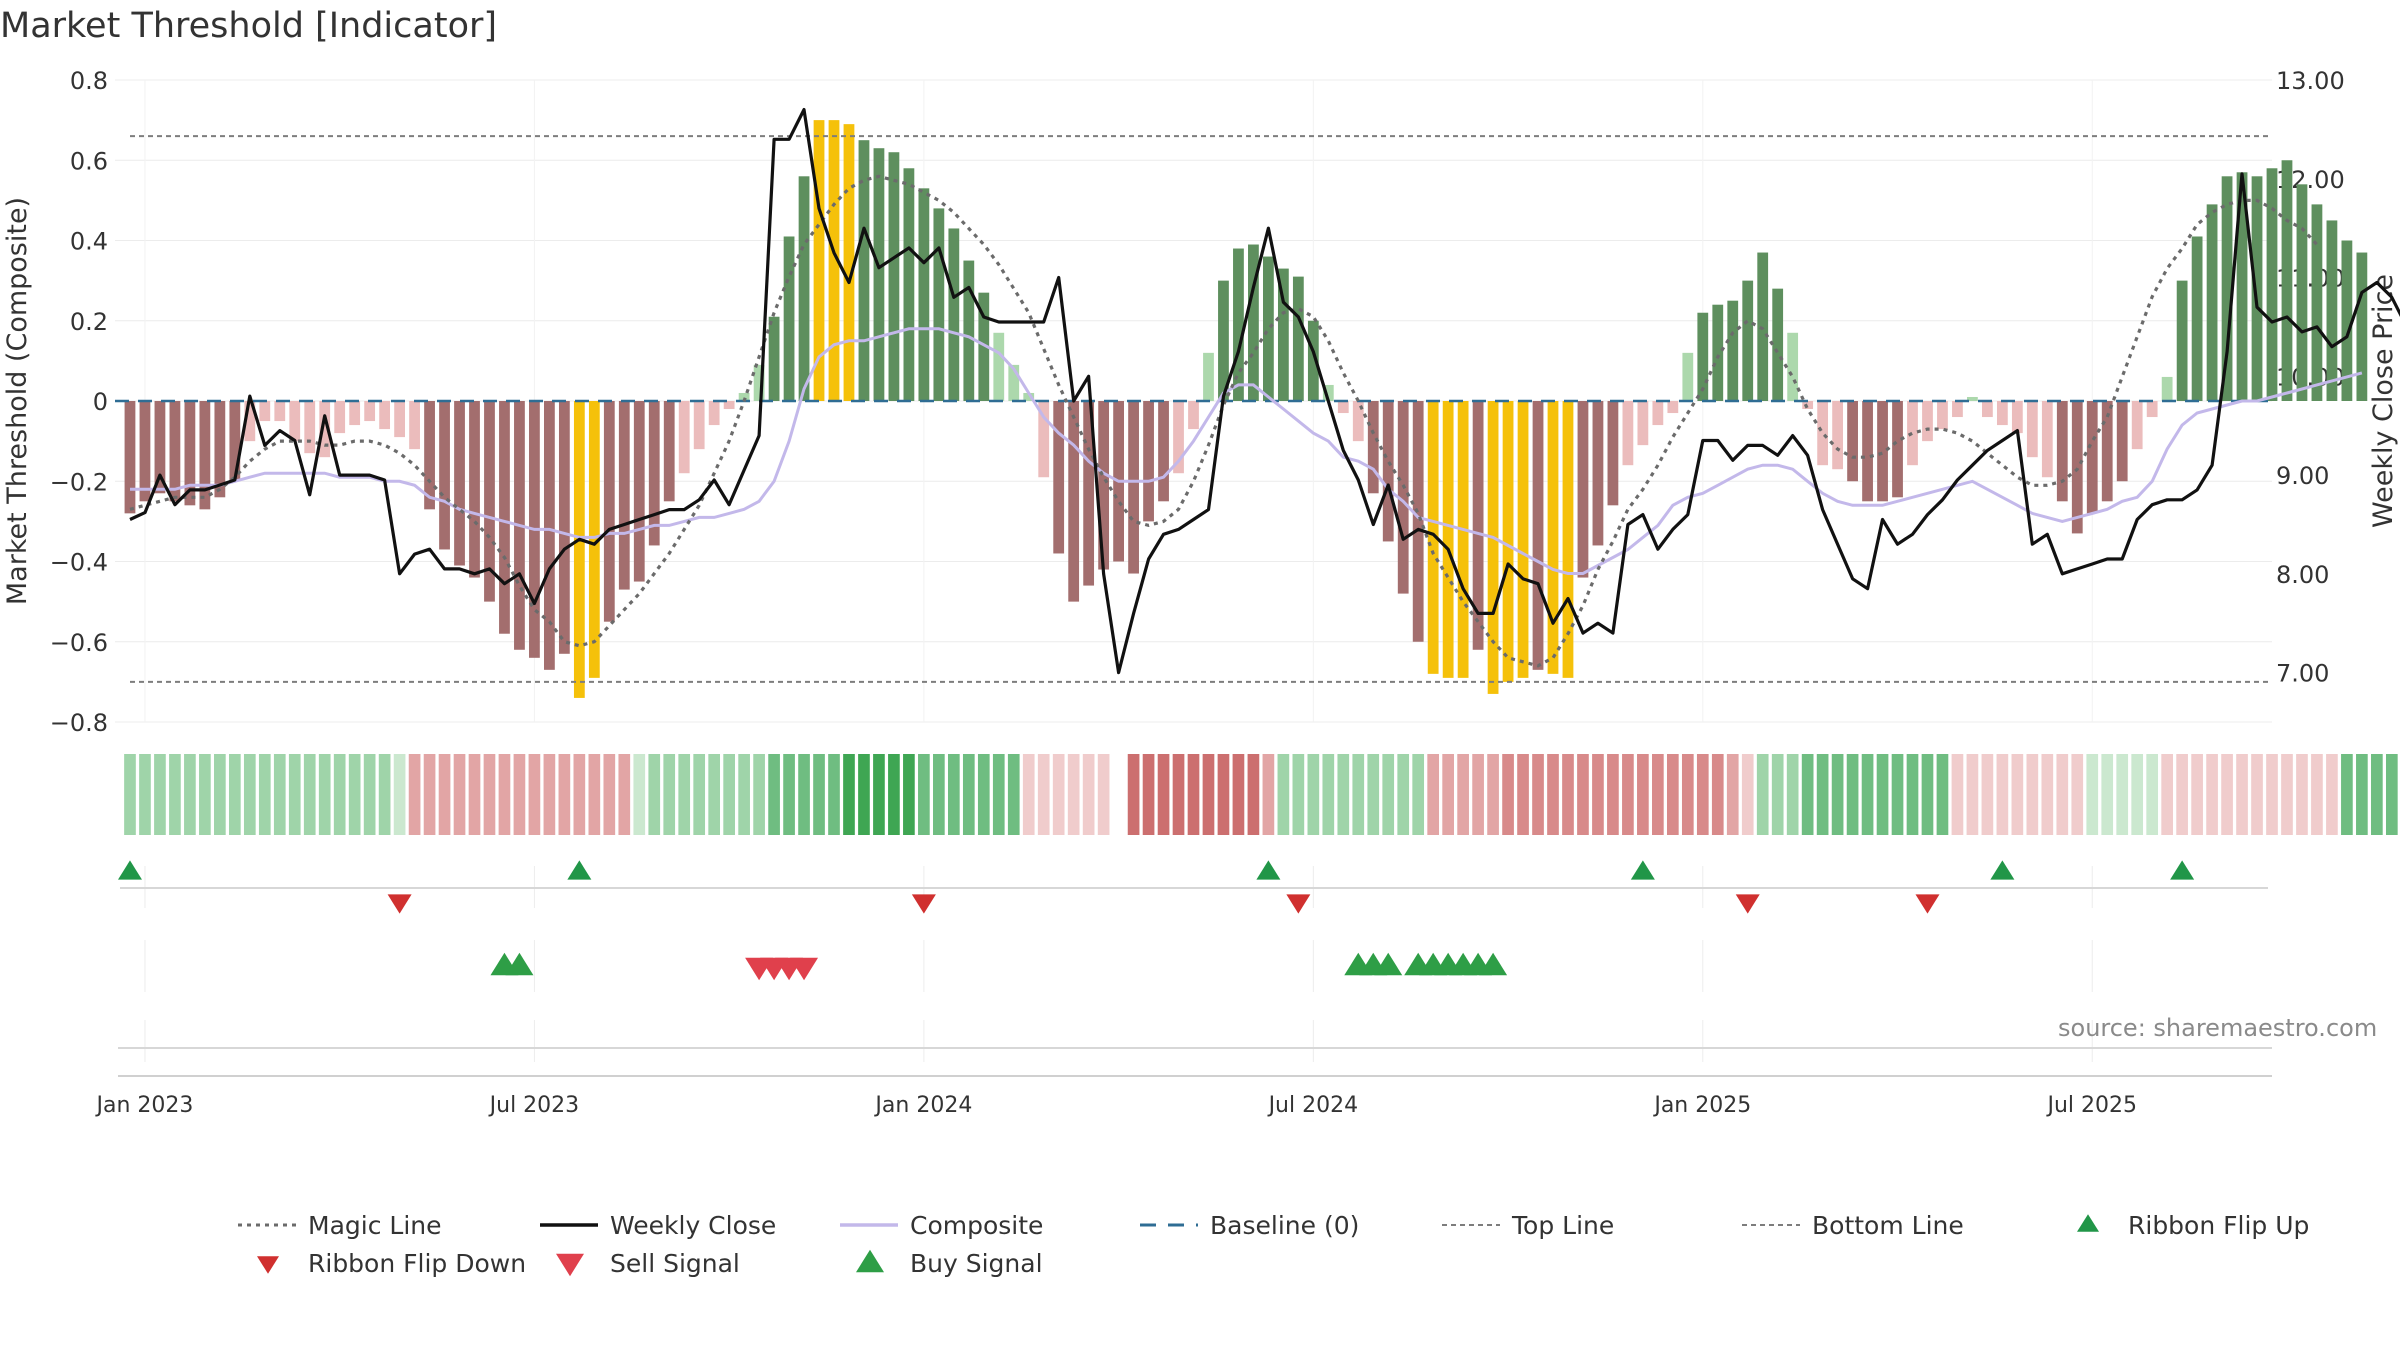 The height and width of the screenshot is (1350, 2400). Describe the element at coordinates (249, 26) in the screenshot. I see `chart-title: Market Threshold [Indicator]` at that location.